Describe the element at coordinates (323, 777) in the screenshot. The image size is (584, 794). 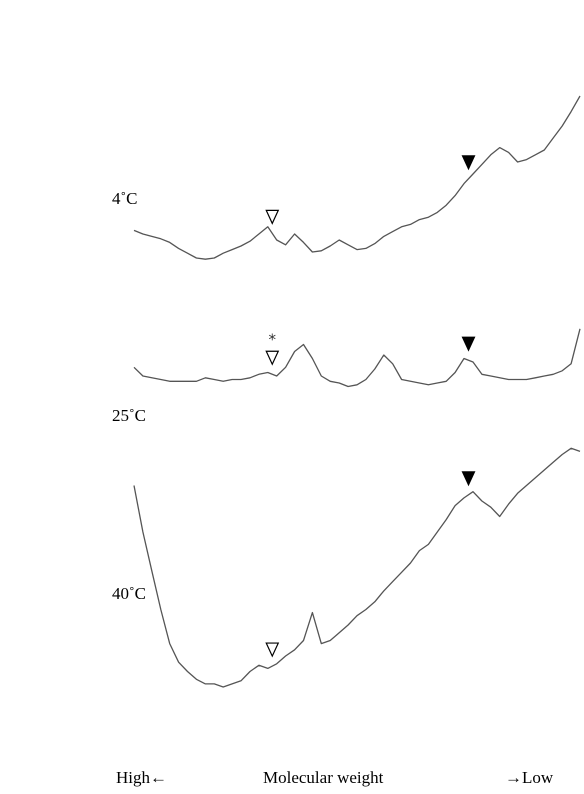
I see `x-axis-label: Molecular weight` at that location.